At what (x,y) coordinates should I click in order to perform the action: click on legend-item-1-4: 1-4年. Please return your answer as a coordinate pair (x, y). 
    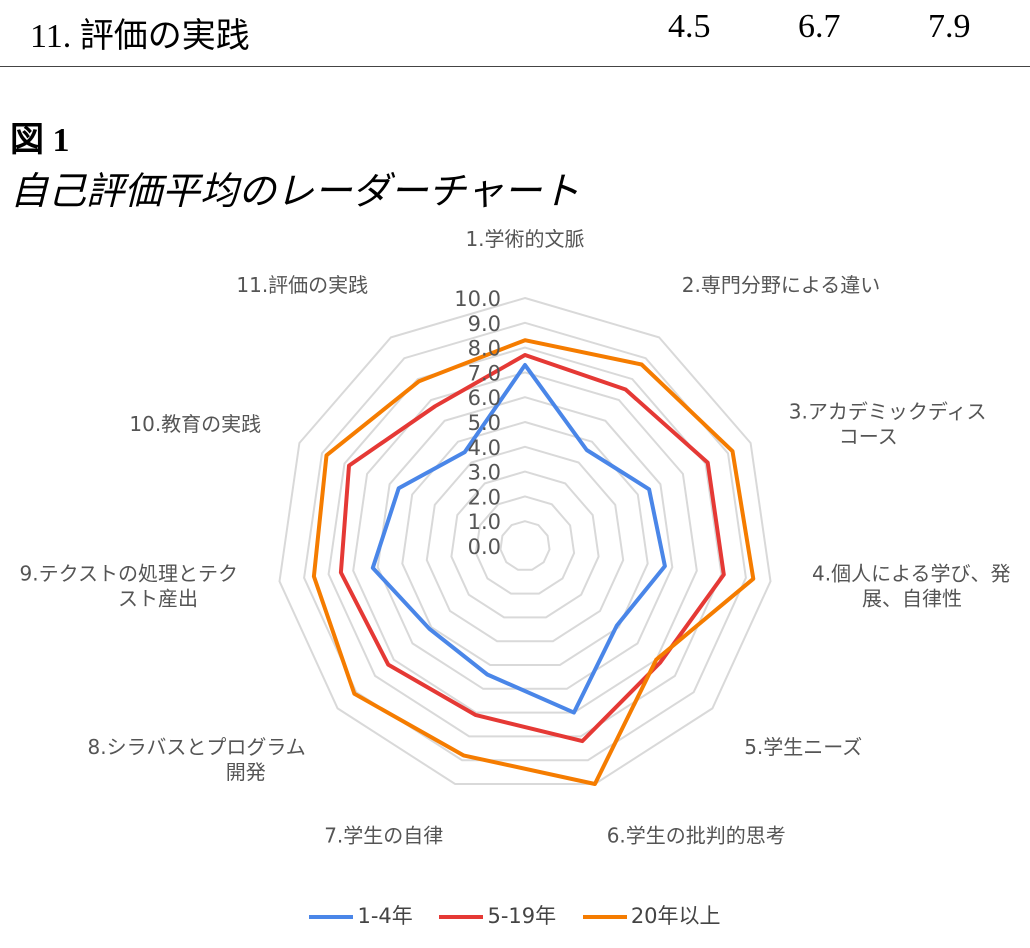
    Looking at the image, I should click on (361, 915).